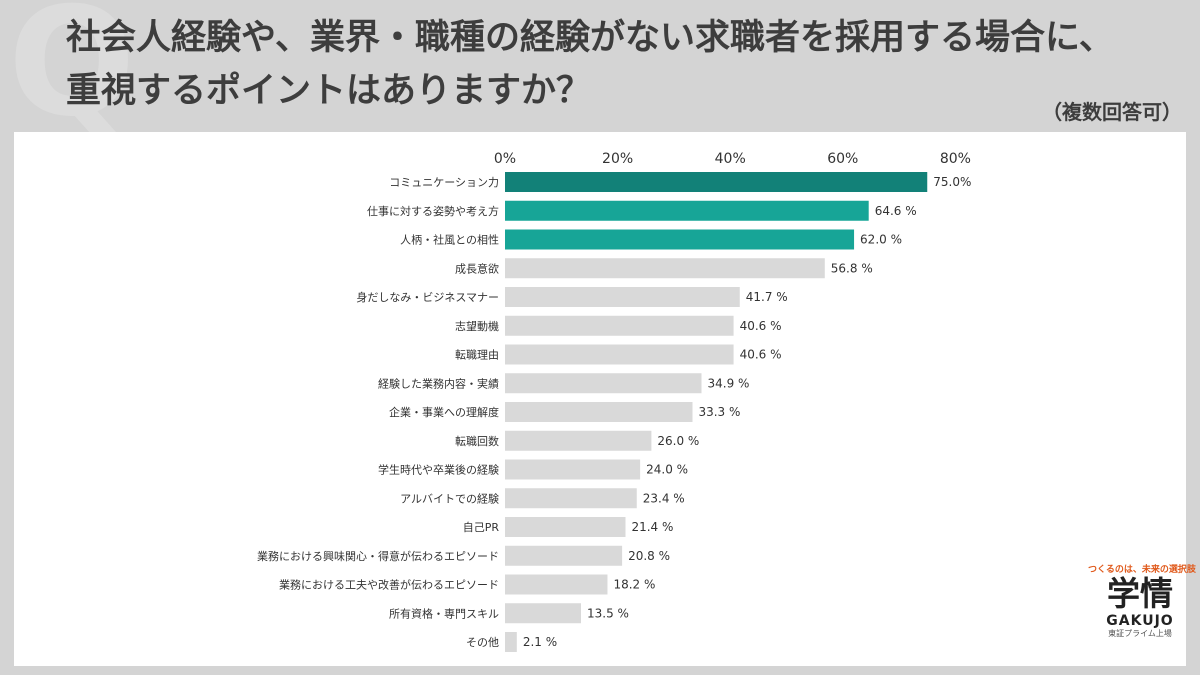 Image resolution: width=1200 pixels, height=675 pixels. Describe the element at coordinates (449, 498) in the screenshot. I see `category-label: アルバイトでの経験` at that location.